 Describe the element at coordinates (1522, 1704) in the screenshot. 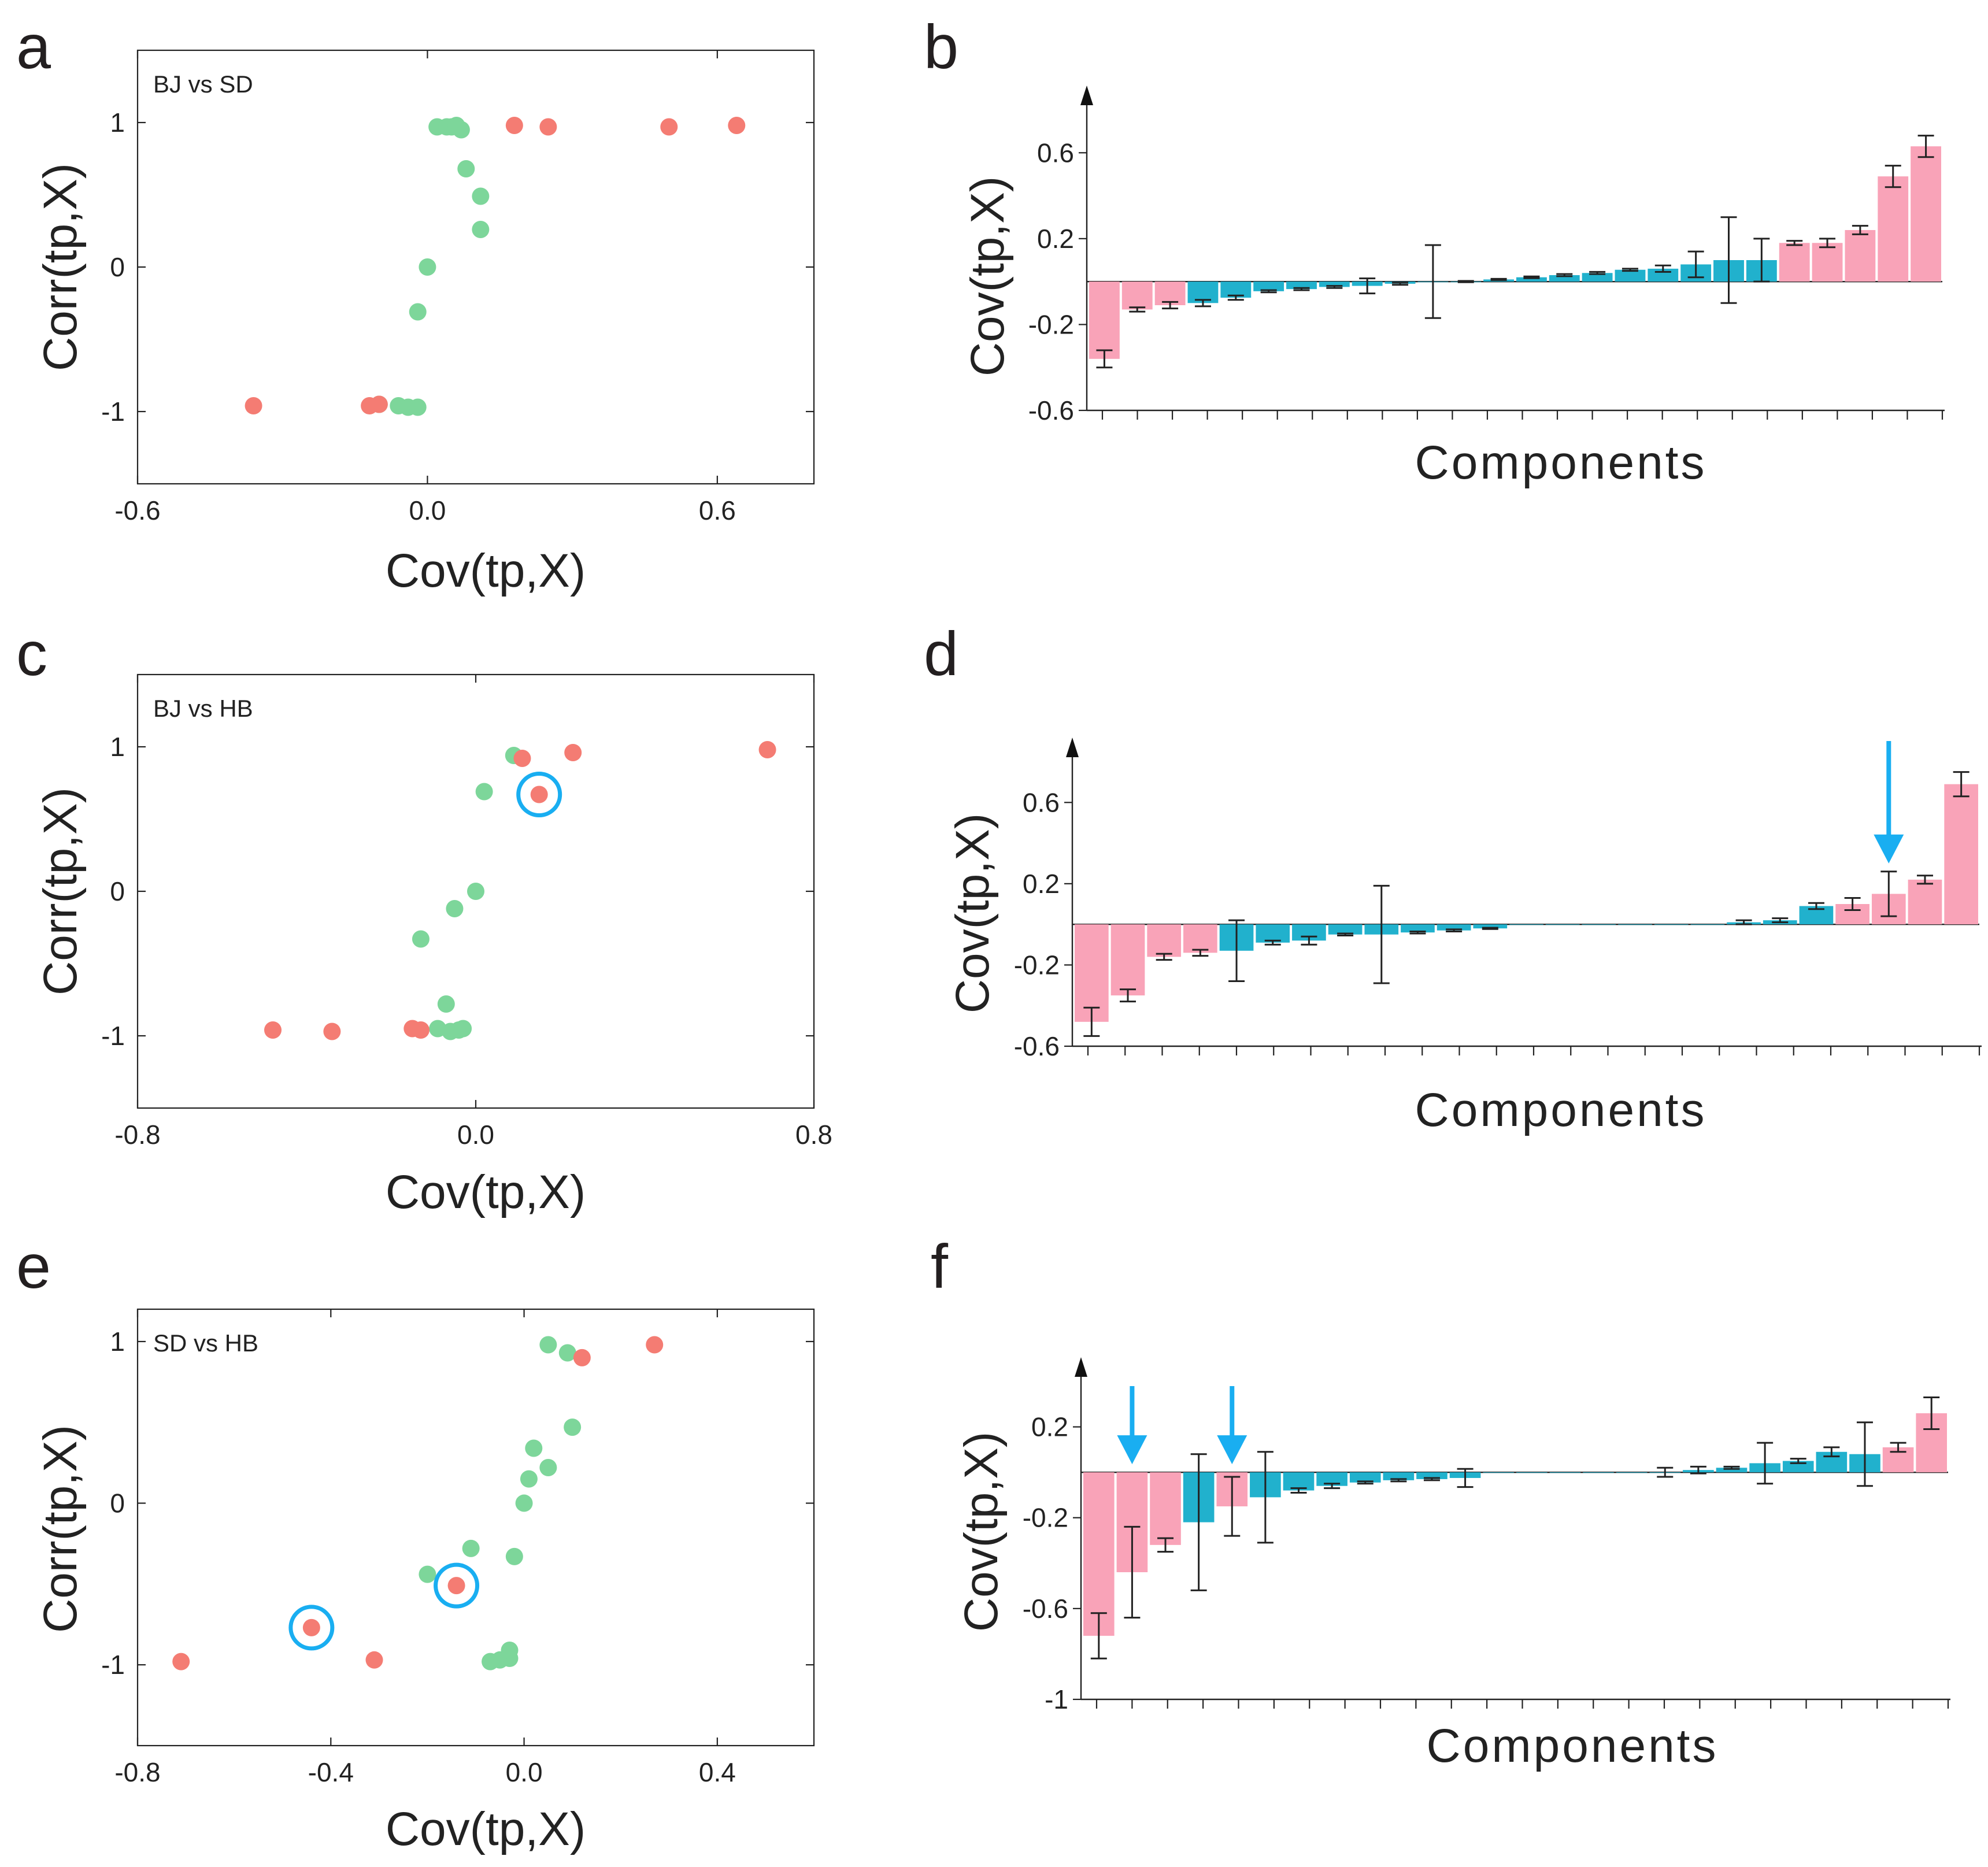

I see `x-ticks-f` at that location.